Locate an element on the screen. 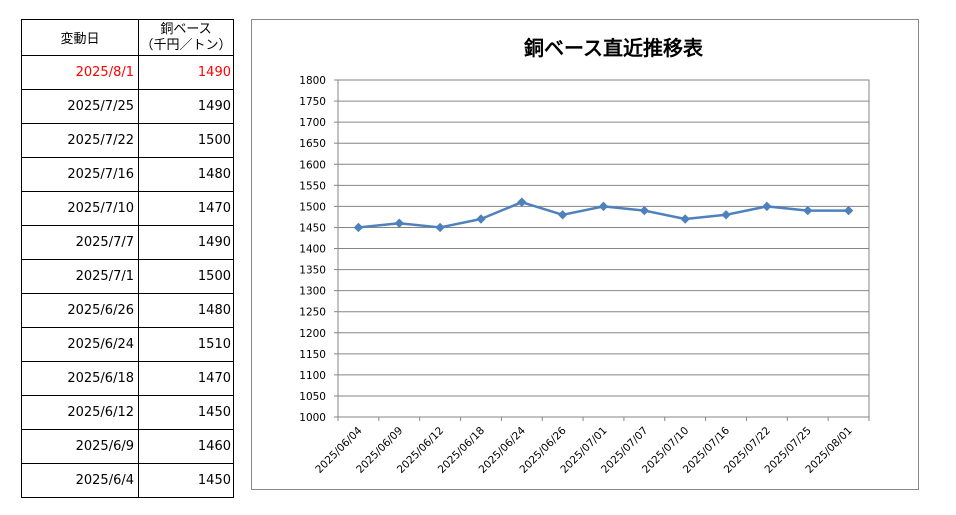 This screenshot has width=956, height=515. table-row: 2025/7/16 1480 is located at coordinates (127, 174).